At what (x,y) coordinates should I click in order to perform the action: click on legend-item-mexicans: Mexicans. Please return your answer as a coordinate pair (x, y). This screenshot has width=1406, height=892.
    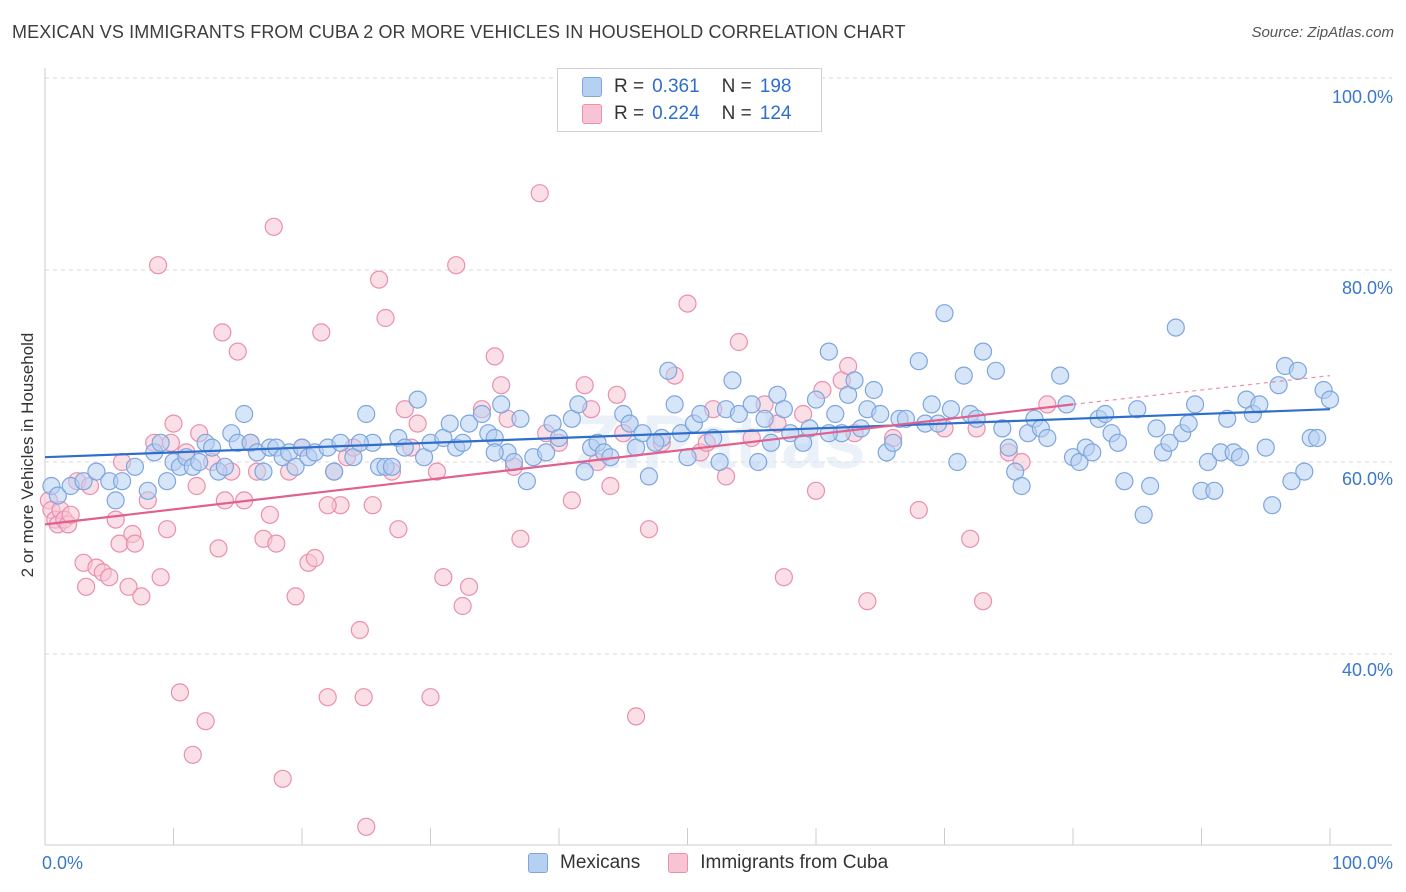
    Looking at the image, I should click on (584, 863).